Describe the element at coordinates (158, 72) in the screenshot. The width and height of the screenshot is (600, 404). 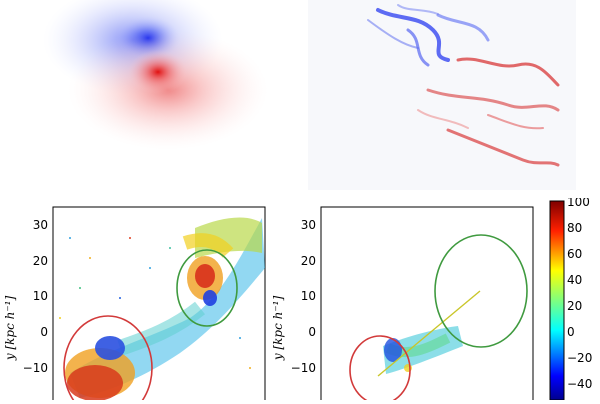
I see `red-core` at that location.